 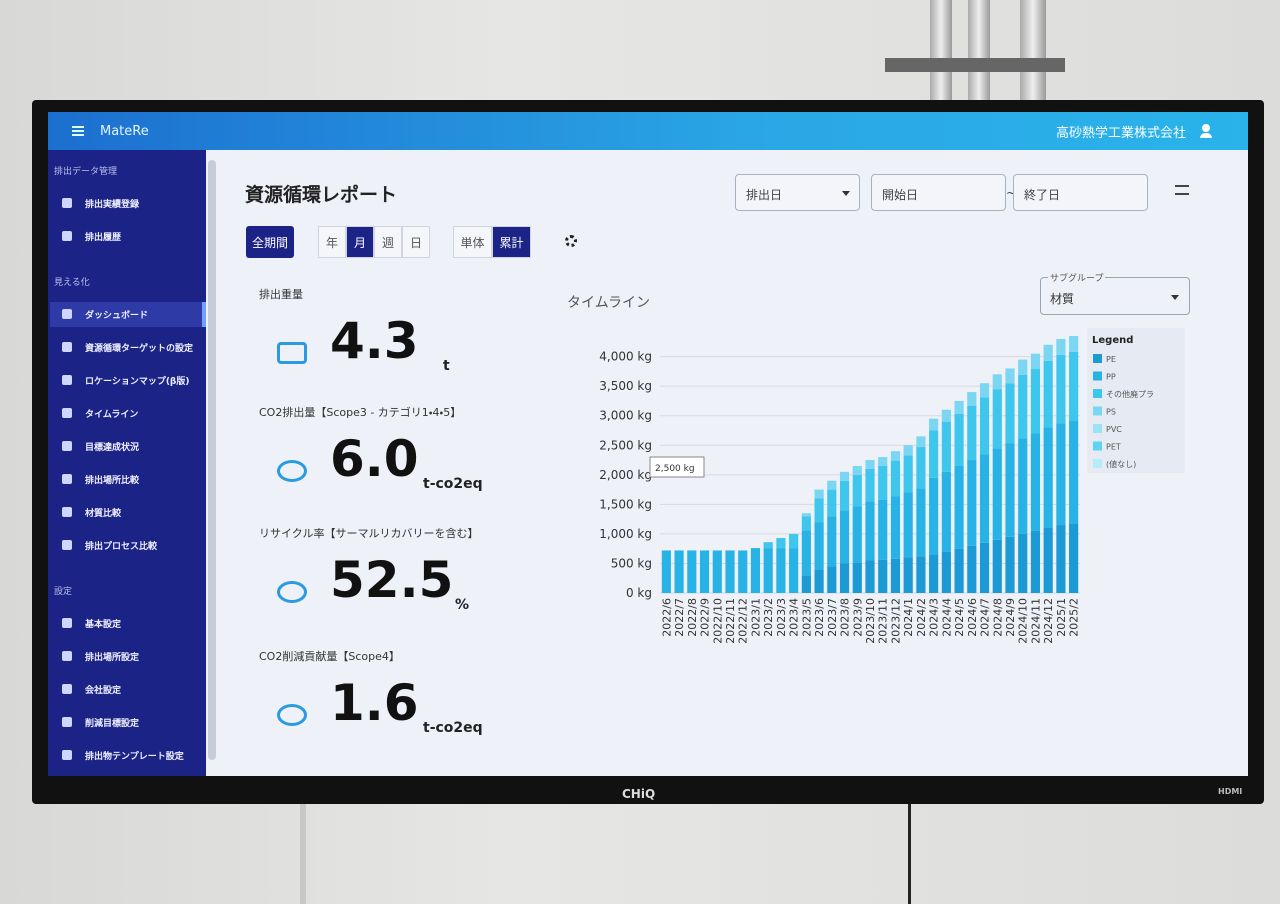 I want to click on x-tick-label: 2024/3, so click(x=934, y=617).